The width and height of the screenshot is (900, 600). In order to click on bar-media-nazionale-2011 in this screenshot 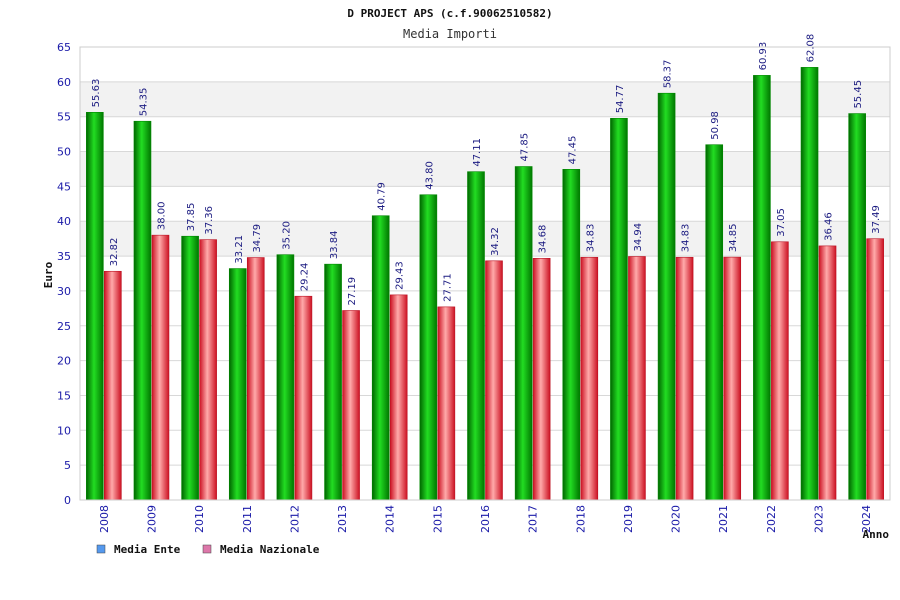, I will do `click(255, 379)`.